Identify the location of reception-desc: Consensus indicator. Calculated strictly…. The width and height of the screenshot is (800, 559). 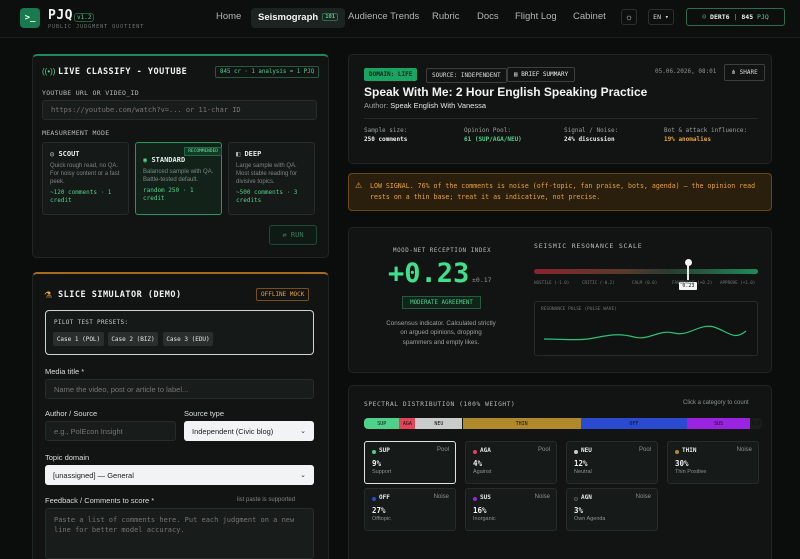
(441, 333).